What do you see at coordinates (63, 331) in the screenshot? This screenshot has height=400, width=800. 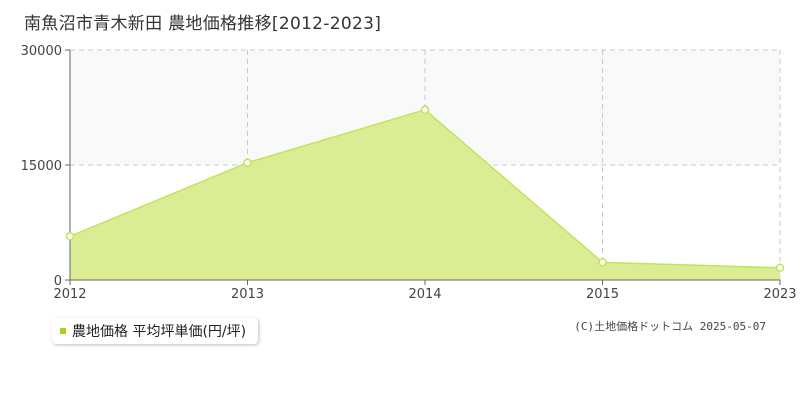 I see `legend-swatch` at bounding box center [63, 331].